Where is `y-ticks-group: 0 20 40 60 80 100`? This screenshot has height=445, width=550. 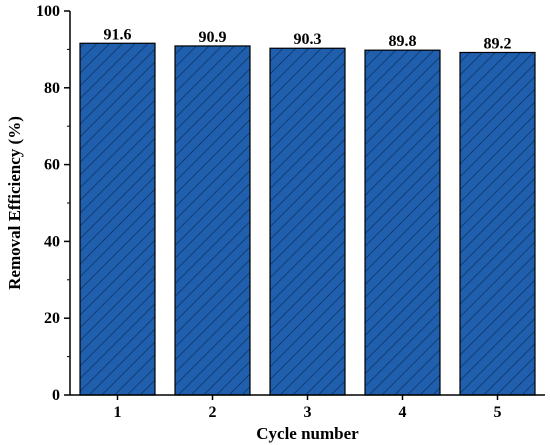 y-ticks-group: 0 20 40 60 80 100 is located at coordinates (53, 203).